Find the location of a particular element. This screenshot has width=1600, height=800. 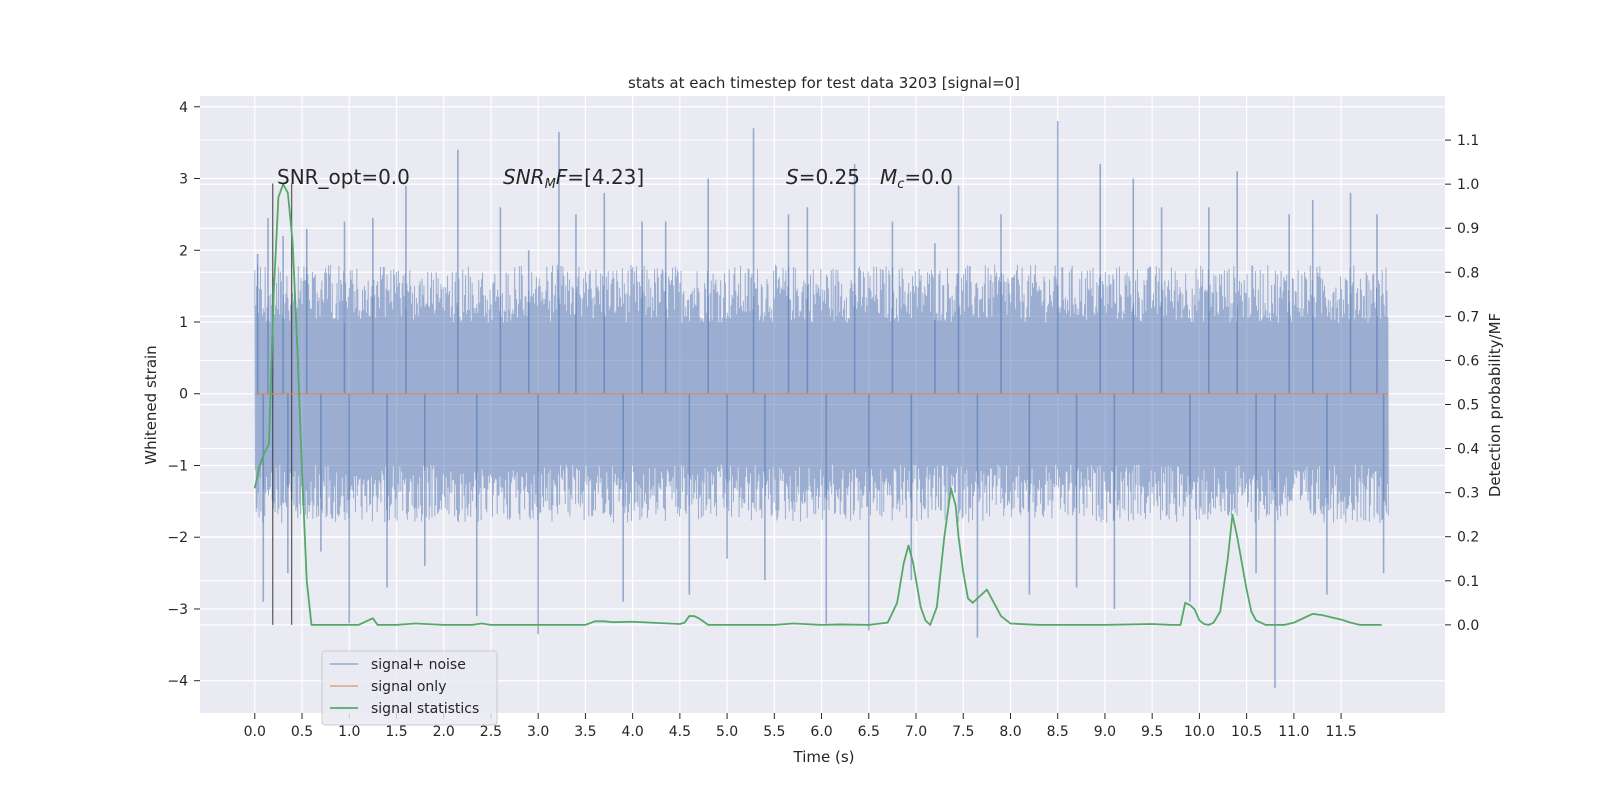

y-axis-left-ticks: −4 −3 −2 −1 0 1 2 3 4 is located at coordinates (183, 395).